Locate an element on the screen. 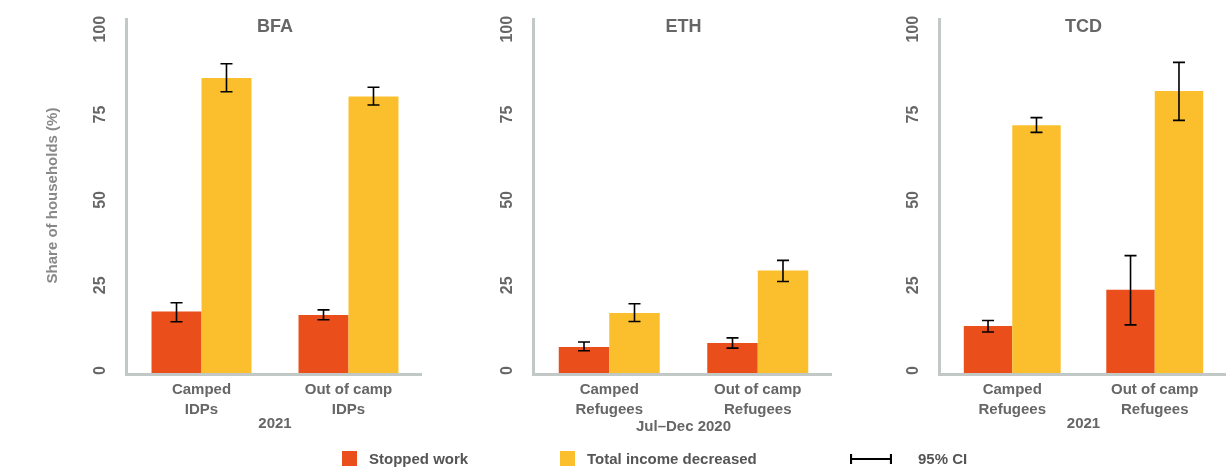 This screenshot has height=470, width=1226. y-axis-title: Share of households (%) is located at coordinates (51, 195).